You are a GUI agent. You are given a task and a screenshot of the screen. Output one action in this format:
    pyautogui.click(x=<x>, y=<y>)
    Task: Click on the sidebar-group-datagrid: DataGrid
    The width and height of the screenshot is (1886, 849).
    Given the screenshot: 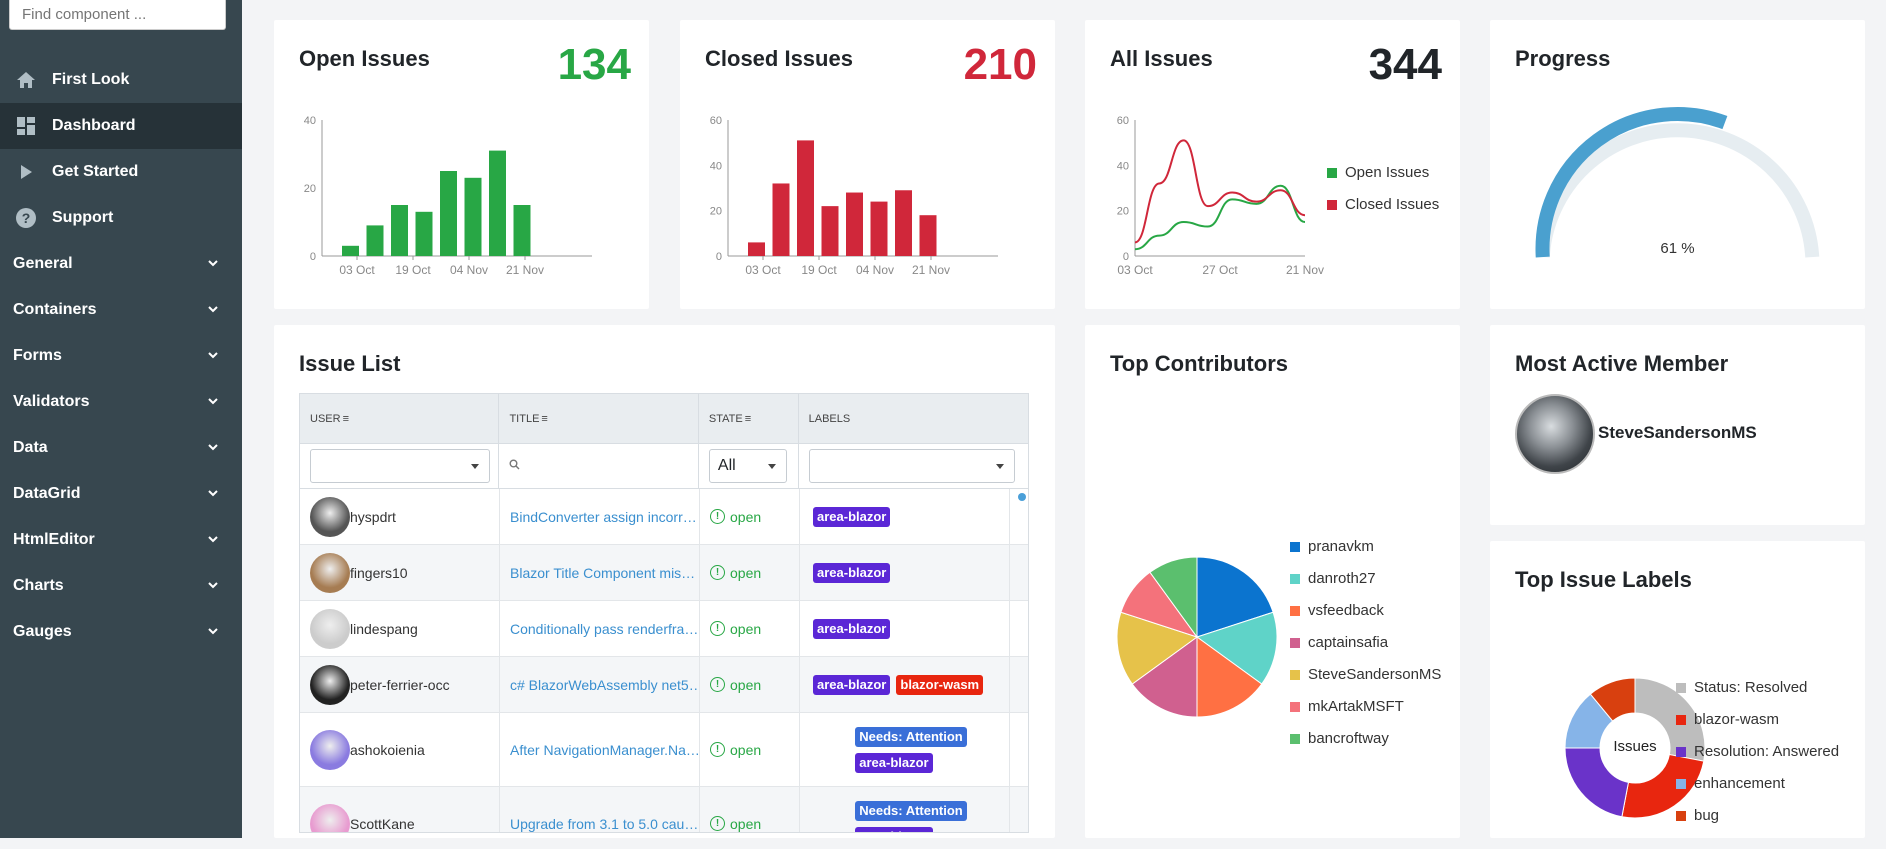 What is the action you would take?
    pyautogui.click(x=121, y=494)
    